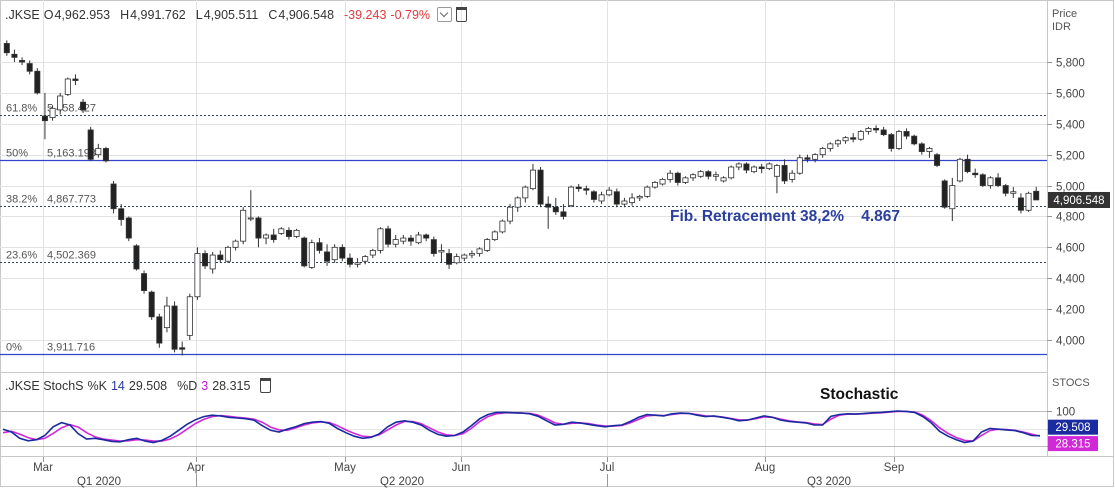  Describe the element at coordinates (231, 385) in the screenshot. I see `stoch-d-value: 28.315` at that location.